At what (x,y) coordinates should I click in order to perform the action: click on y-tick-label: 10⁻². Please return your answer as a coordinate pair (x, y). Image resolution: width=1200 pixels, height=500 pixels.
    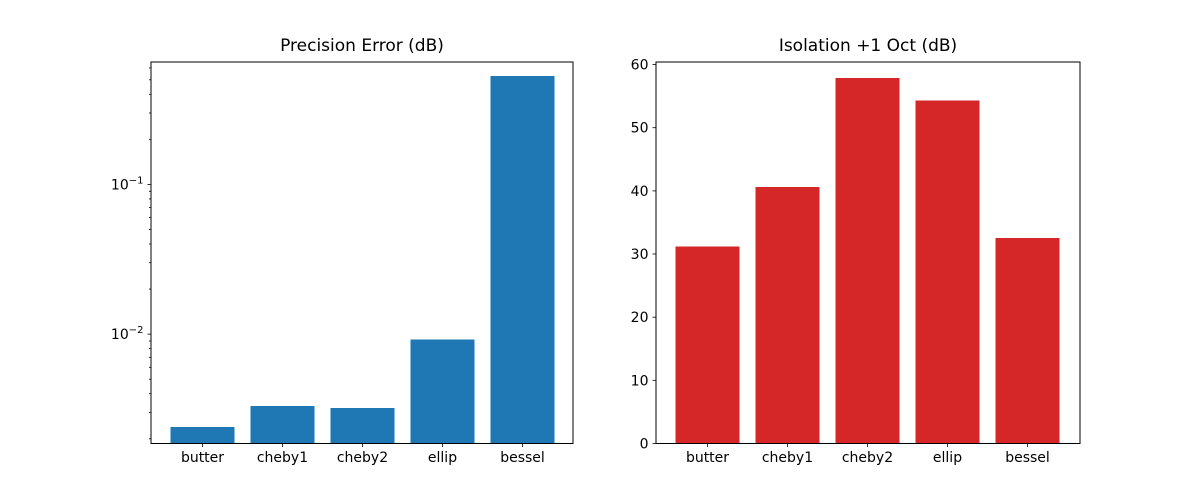
    Looking at the image, I should click on (127, 334).